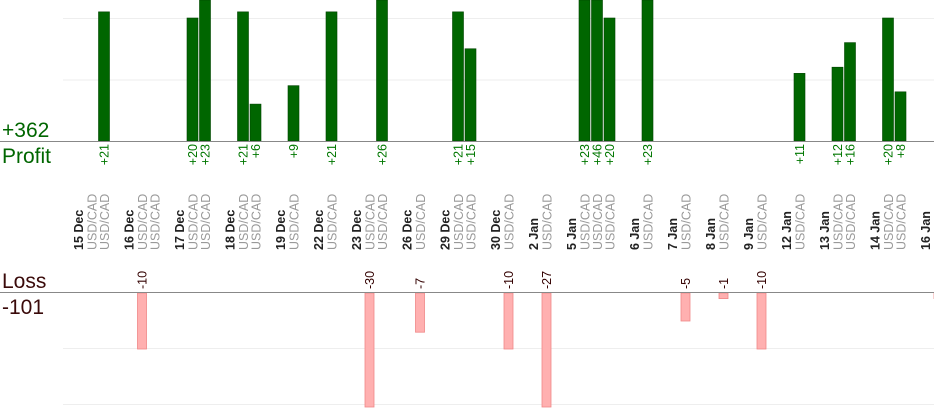 This screenshot has height=420, width=934. I want to click on profit-value-label: +46, so click(598, 154).